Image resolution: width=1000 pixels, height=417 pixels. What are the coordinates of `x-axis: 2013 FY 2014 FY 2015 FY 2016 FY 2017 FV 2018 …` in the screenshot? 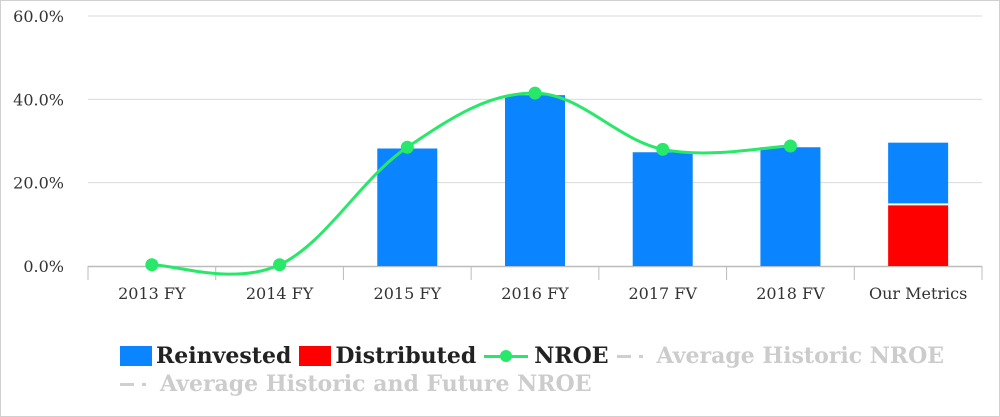 It's located at (535, 284).